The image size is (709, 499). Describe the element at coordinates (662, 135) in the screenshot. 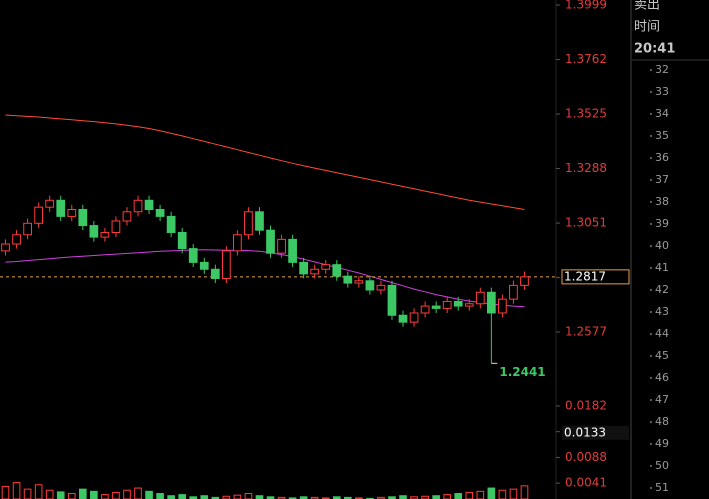

I see `row-label: 35` at that location.